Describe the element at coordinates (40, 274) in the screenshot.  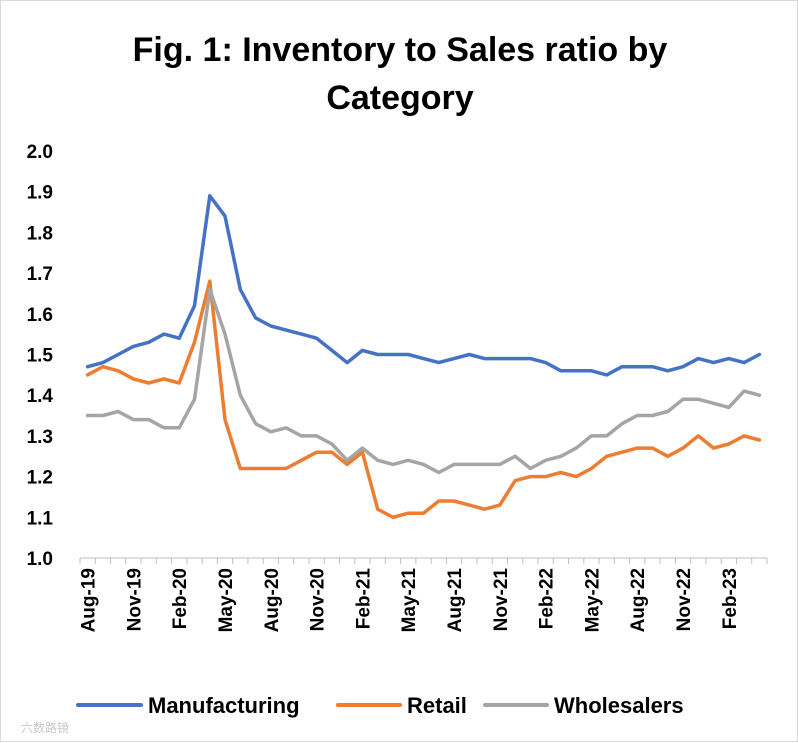
I see `y-tick-label: 1.7` at that location.